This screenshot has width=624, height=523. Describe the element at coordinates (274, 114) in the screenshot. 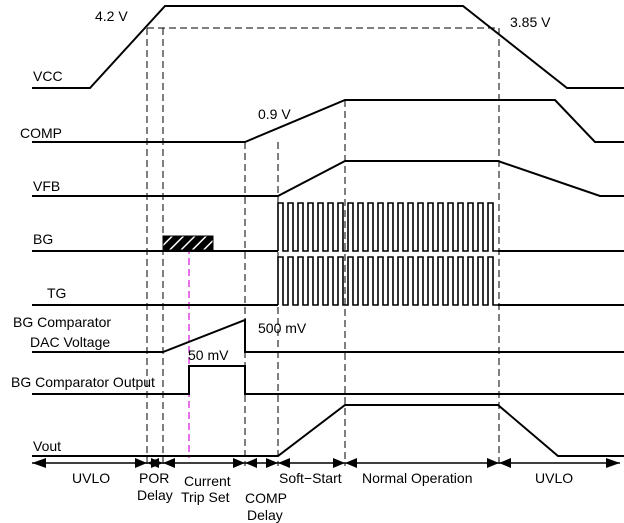

I see `comp-level-label: 0.9 V` at that location.